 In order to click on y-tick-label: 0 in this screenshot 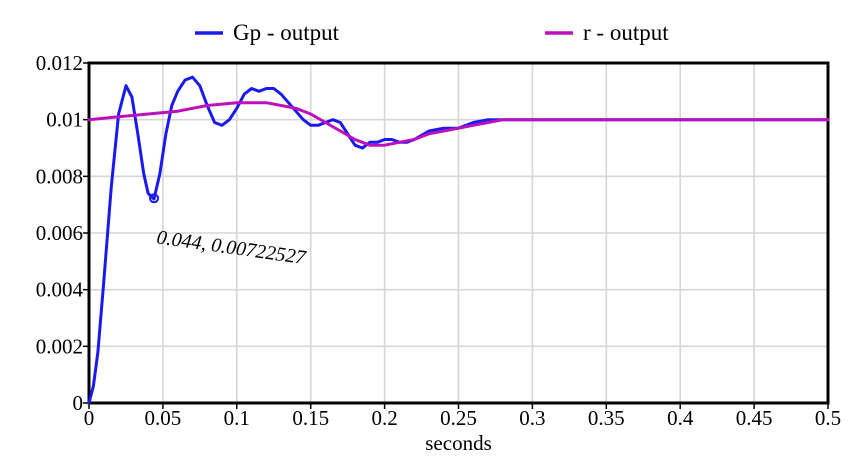, I will do `click(78, 403)`.